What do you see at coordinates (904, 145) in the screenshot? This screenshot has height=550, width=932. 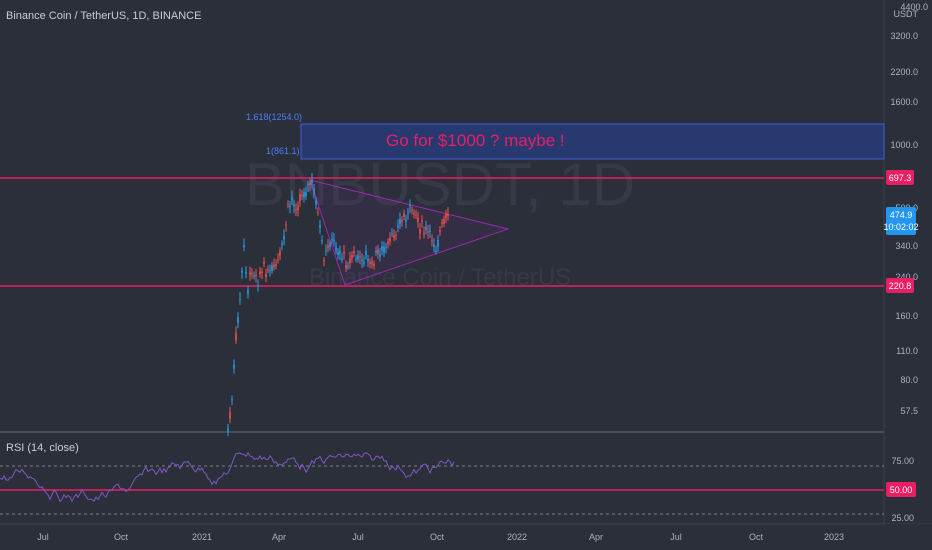 I see `price-tick: 1000.0` at bounding box center [904, 145].